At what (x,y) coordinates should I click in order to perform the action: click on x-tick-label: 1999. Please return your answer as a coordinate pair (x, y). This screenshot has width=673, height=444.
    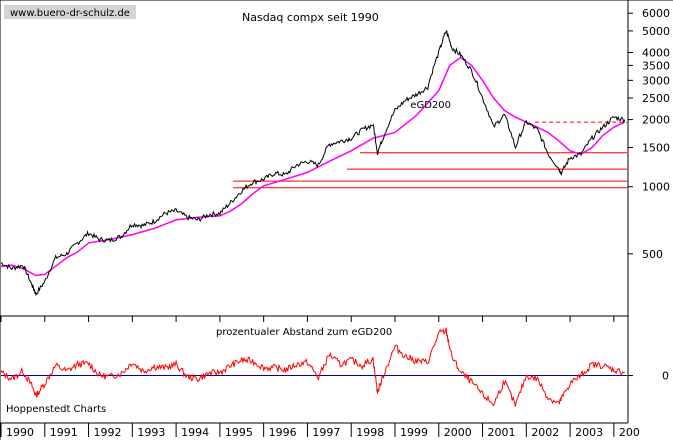
    Looking at the image, I should click on (414, 432).